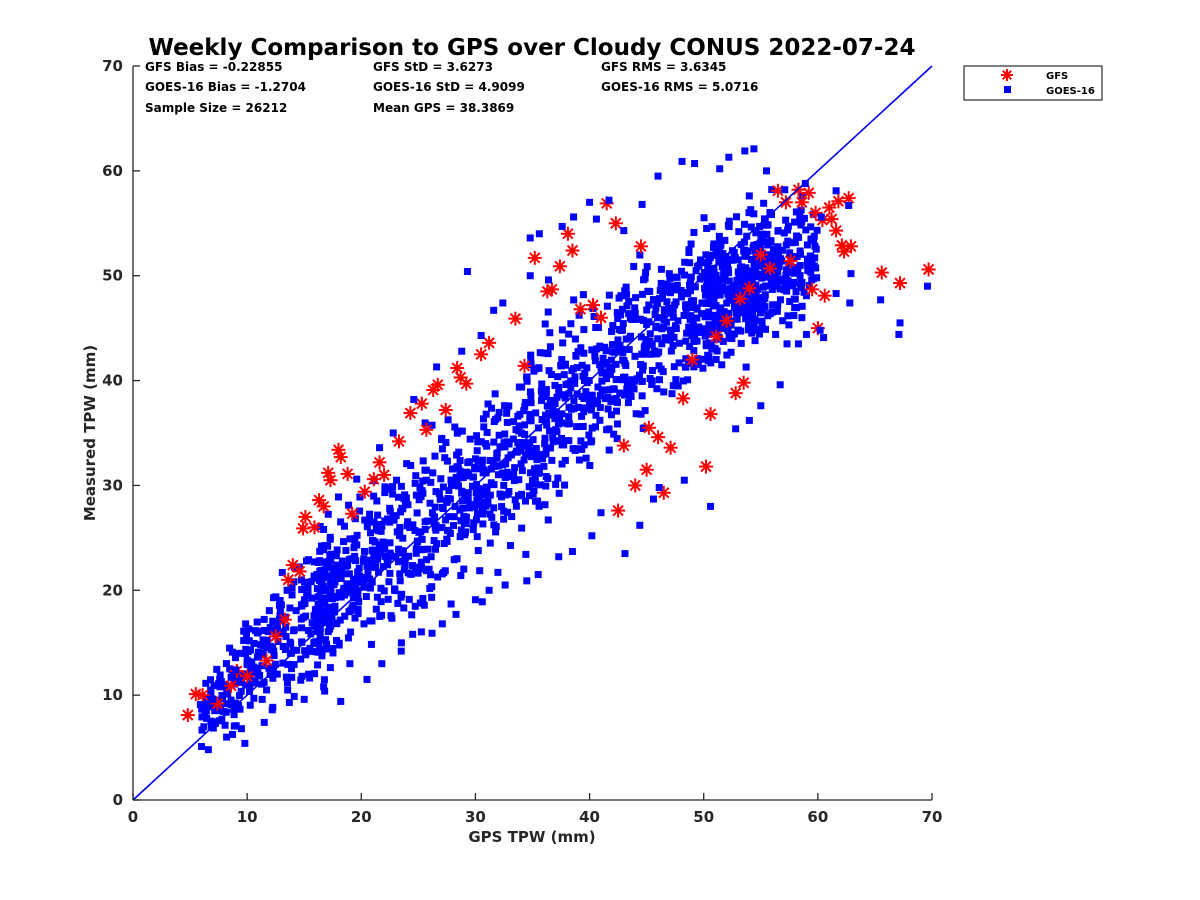 The height and width of the screenshot is (900, 1200). Describe the element at coordinates (703, 817) in the screenshot. I see `x-tick-label: 50` at that location.